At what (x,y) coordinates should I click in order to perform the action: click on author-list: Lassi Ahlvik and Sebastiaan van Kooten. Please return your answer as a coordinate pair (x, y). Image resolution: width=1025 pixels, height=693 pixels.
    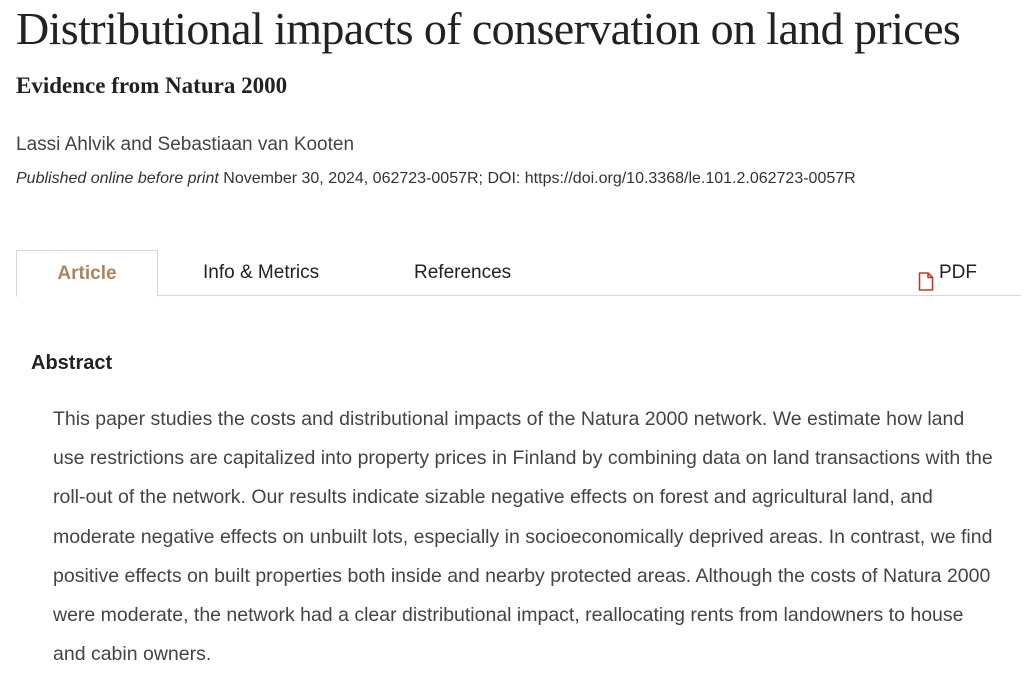
    Looking at the image, I should click on (185, 145).